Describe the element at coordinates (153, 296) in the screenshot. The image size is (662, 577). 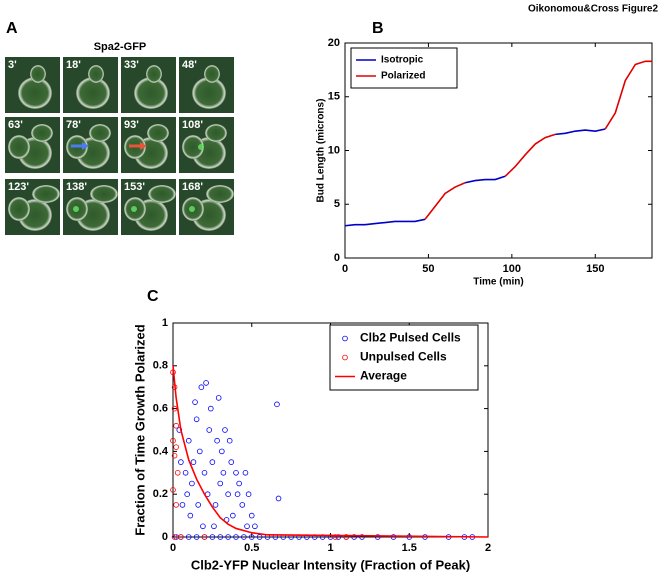
I see `panel-label: C` at that location.